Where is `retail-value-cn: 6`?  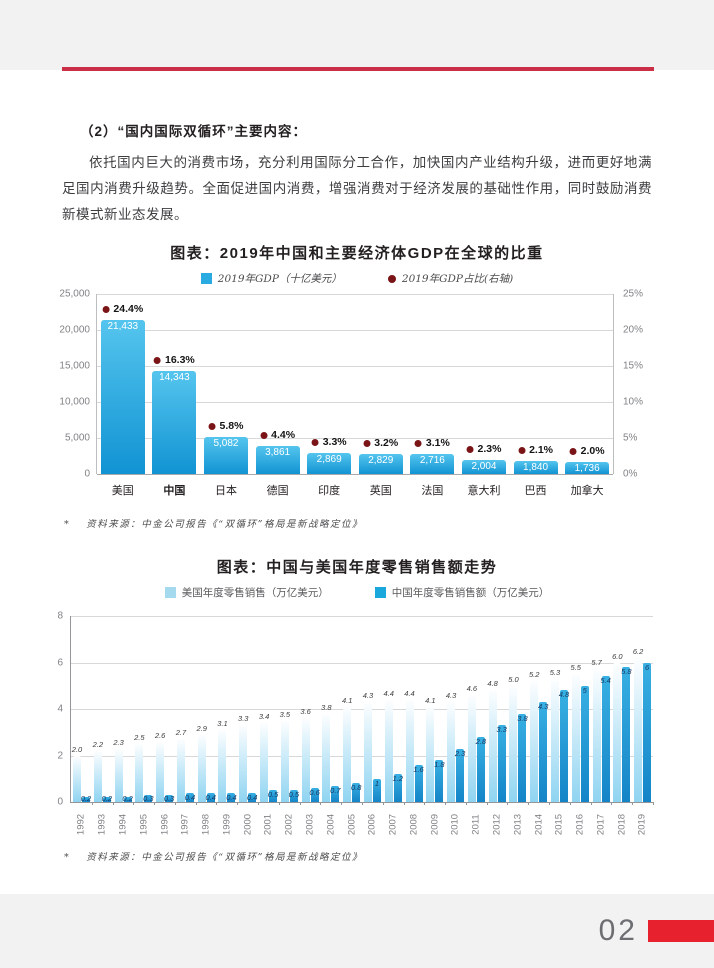
retail-value-cn: 6 is located at coordinates (647, 667).